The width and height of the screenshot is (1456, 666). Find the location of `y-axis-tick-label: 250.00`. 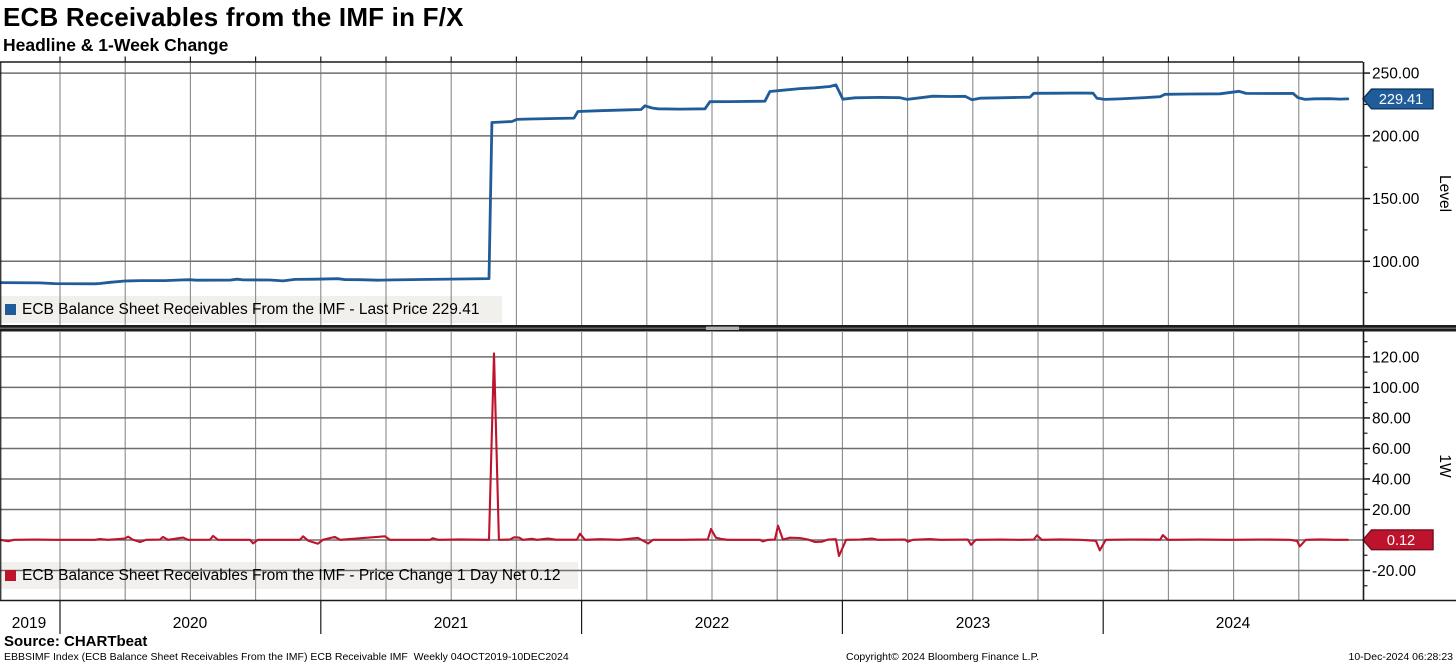

y-axis-tick-label: 250.00 is located at coordinates (1396, 74).